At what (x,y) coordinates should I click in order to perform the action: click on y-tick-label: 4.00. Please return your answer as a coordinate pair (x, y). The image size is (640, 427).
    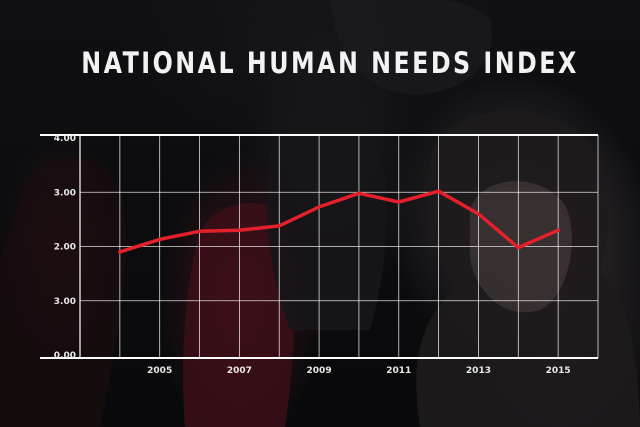
    Looking at the image, I should click on (65, 139).